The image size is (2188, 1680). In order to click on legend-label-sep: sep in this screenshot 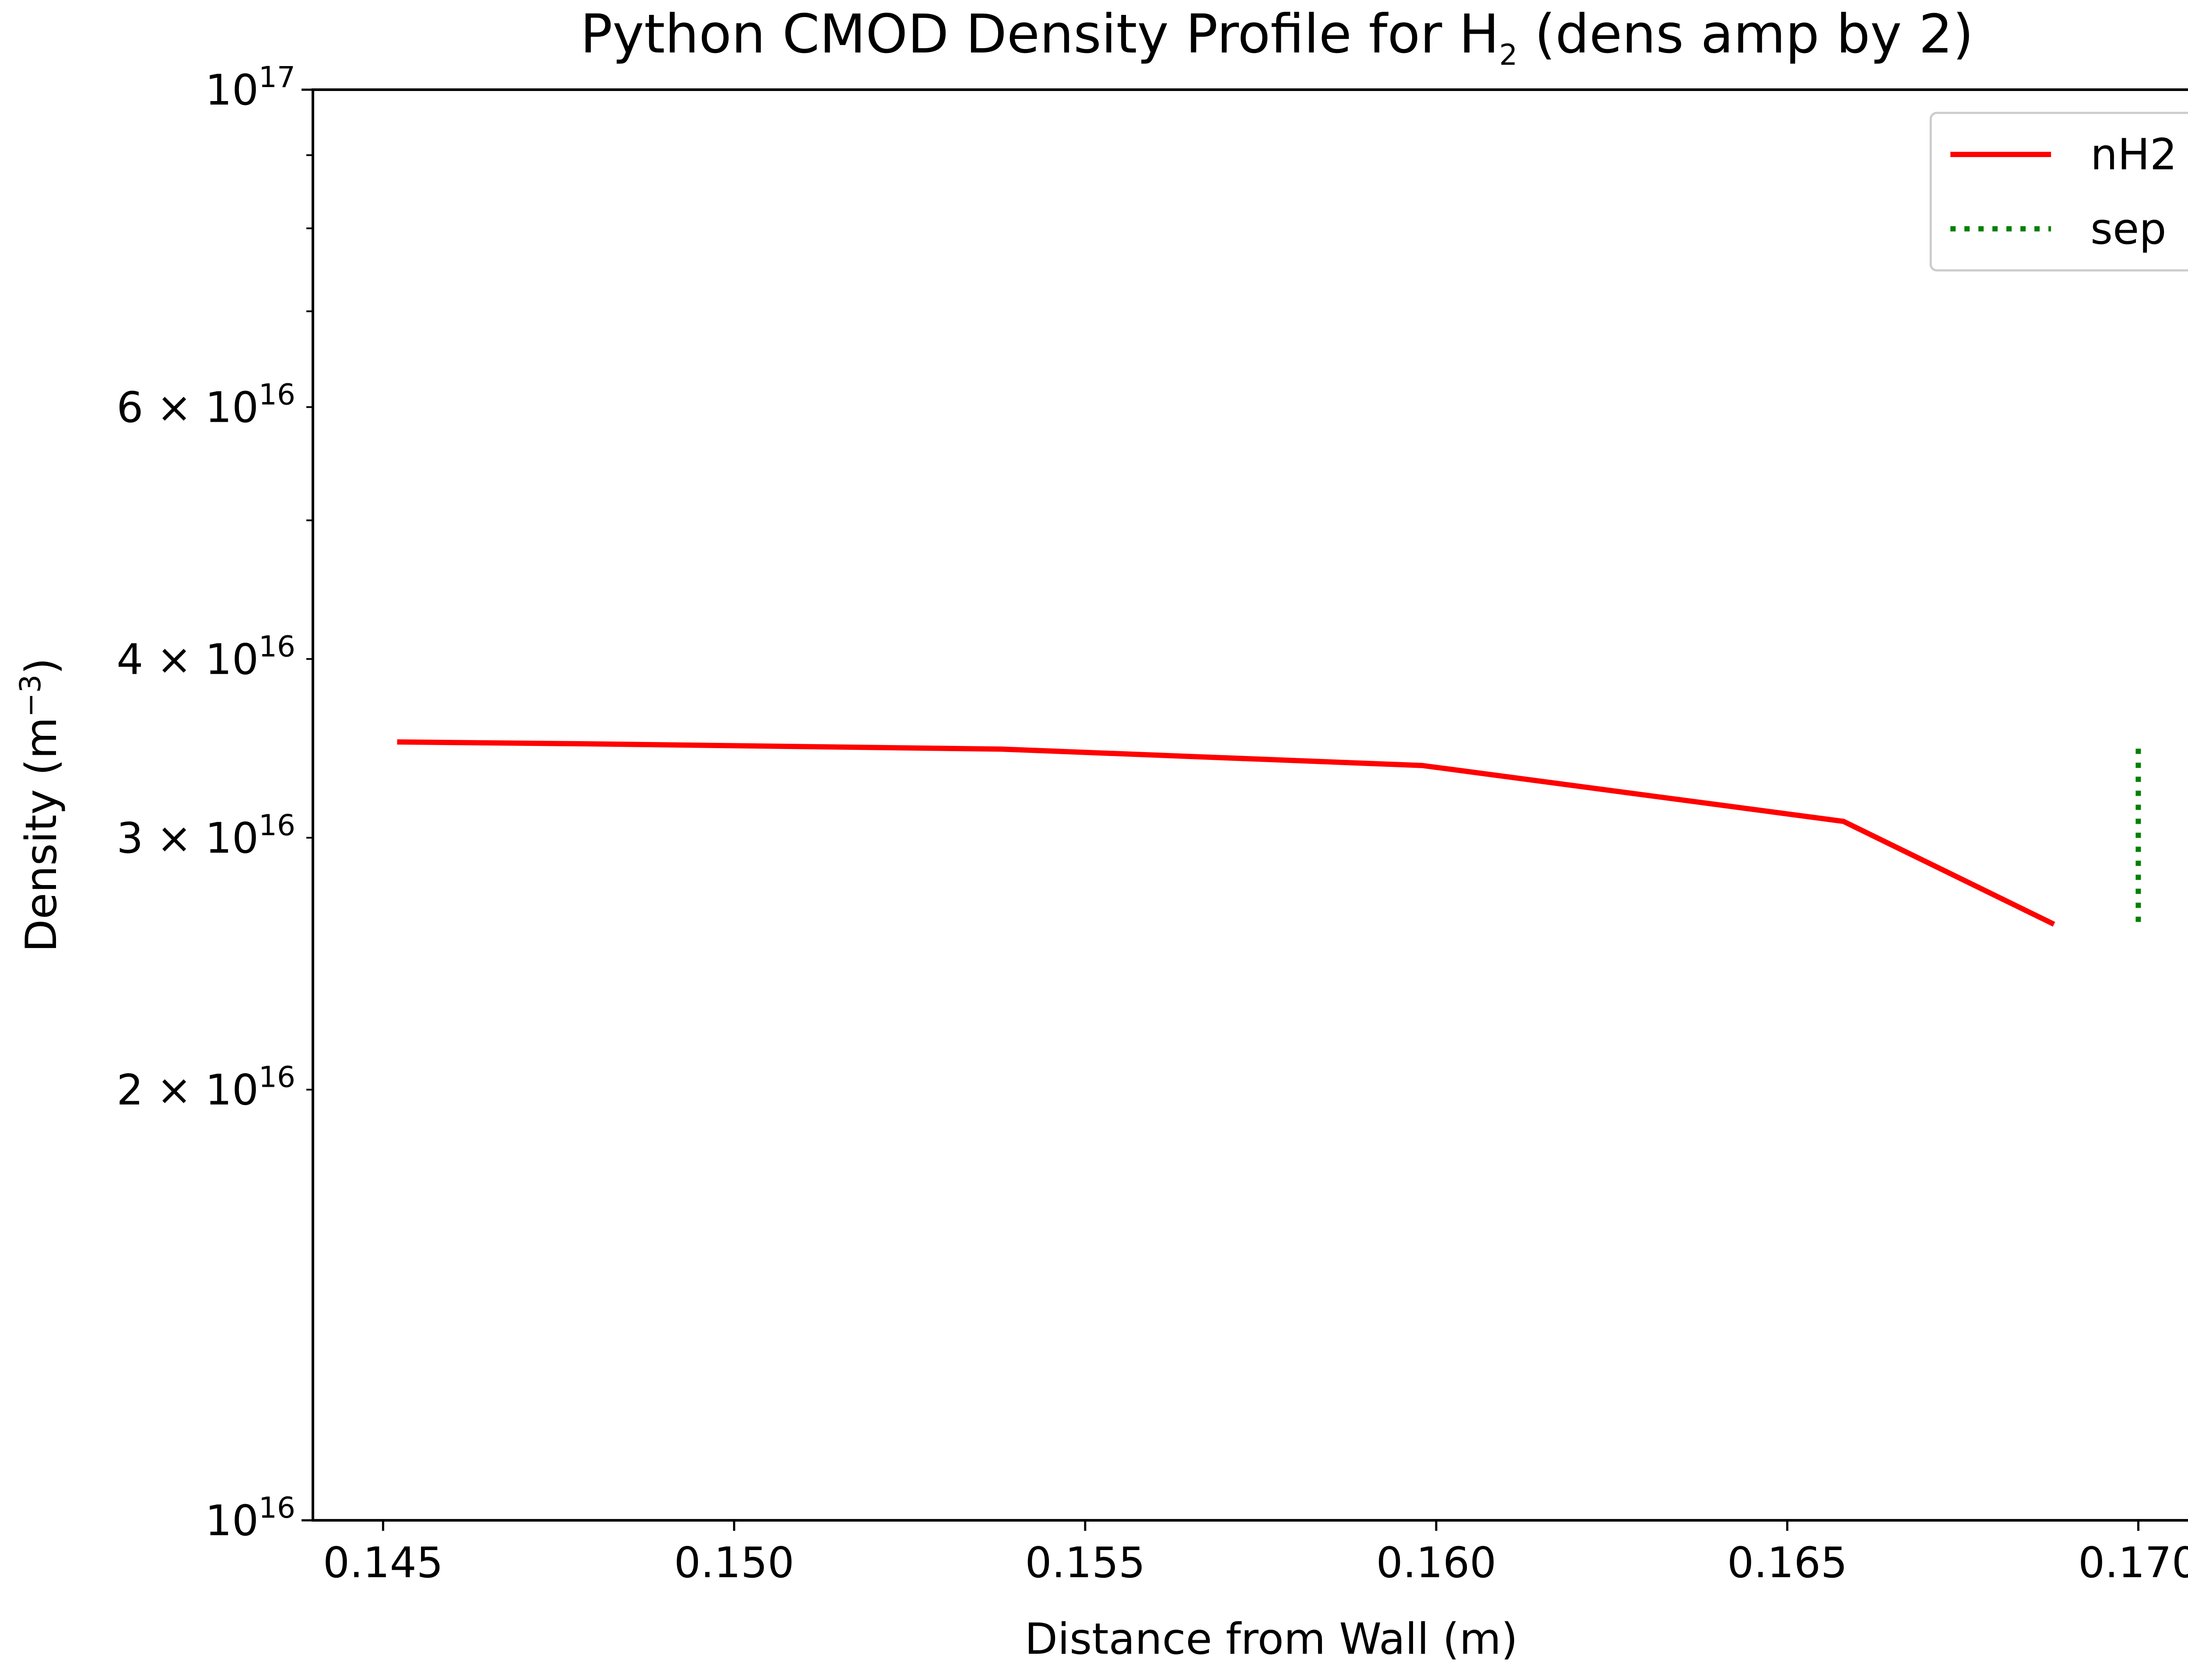, I will do `click(2128, 229)`.